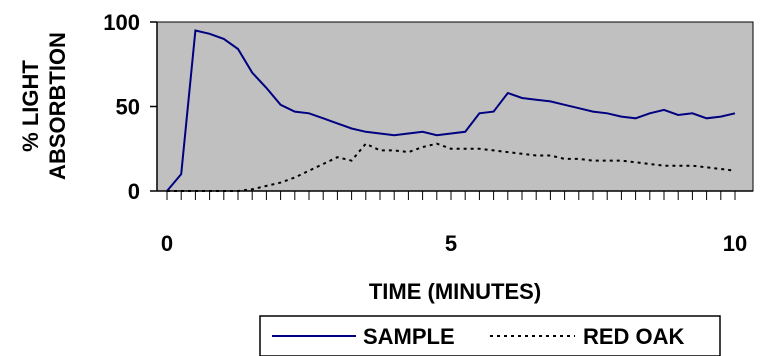  Describe the element at coordinates (30, 106) in the screenshot. I see `y-axis-title-line-1: % LIGHT` at that location.